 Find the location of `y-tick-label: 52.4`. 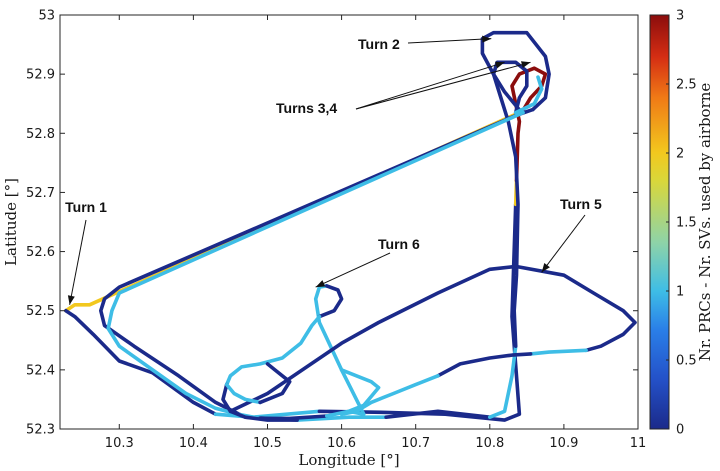

y-tick-label: 52.4 is located at coordinates (40, 370).